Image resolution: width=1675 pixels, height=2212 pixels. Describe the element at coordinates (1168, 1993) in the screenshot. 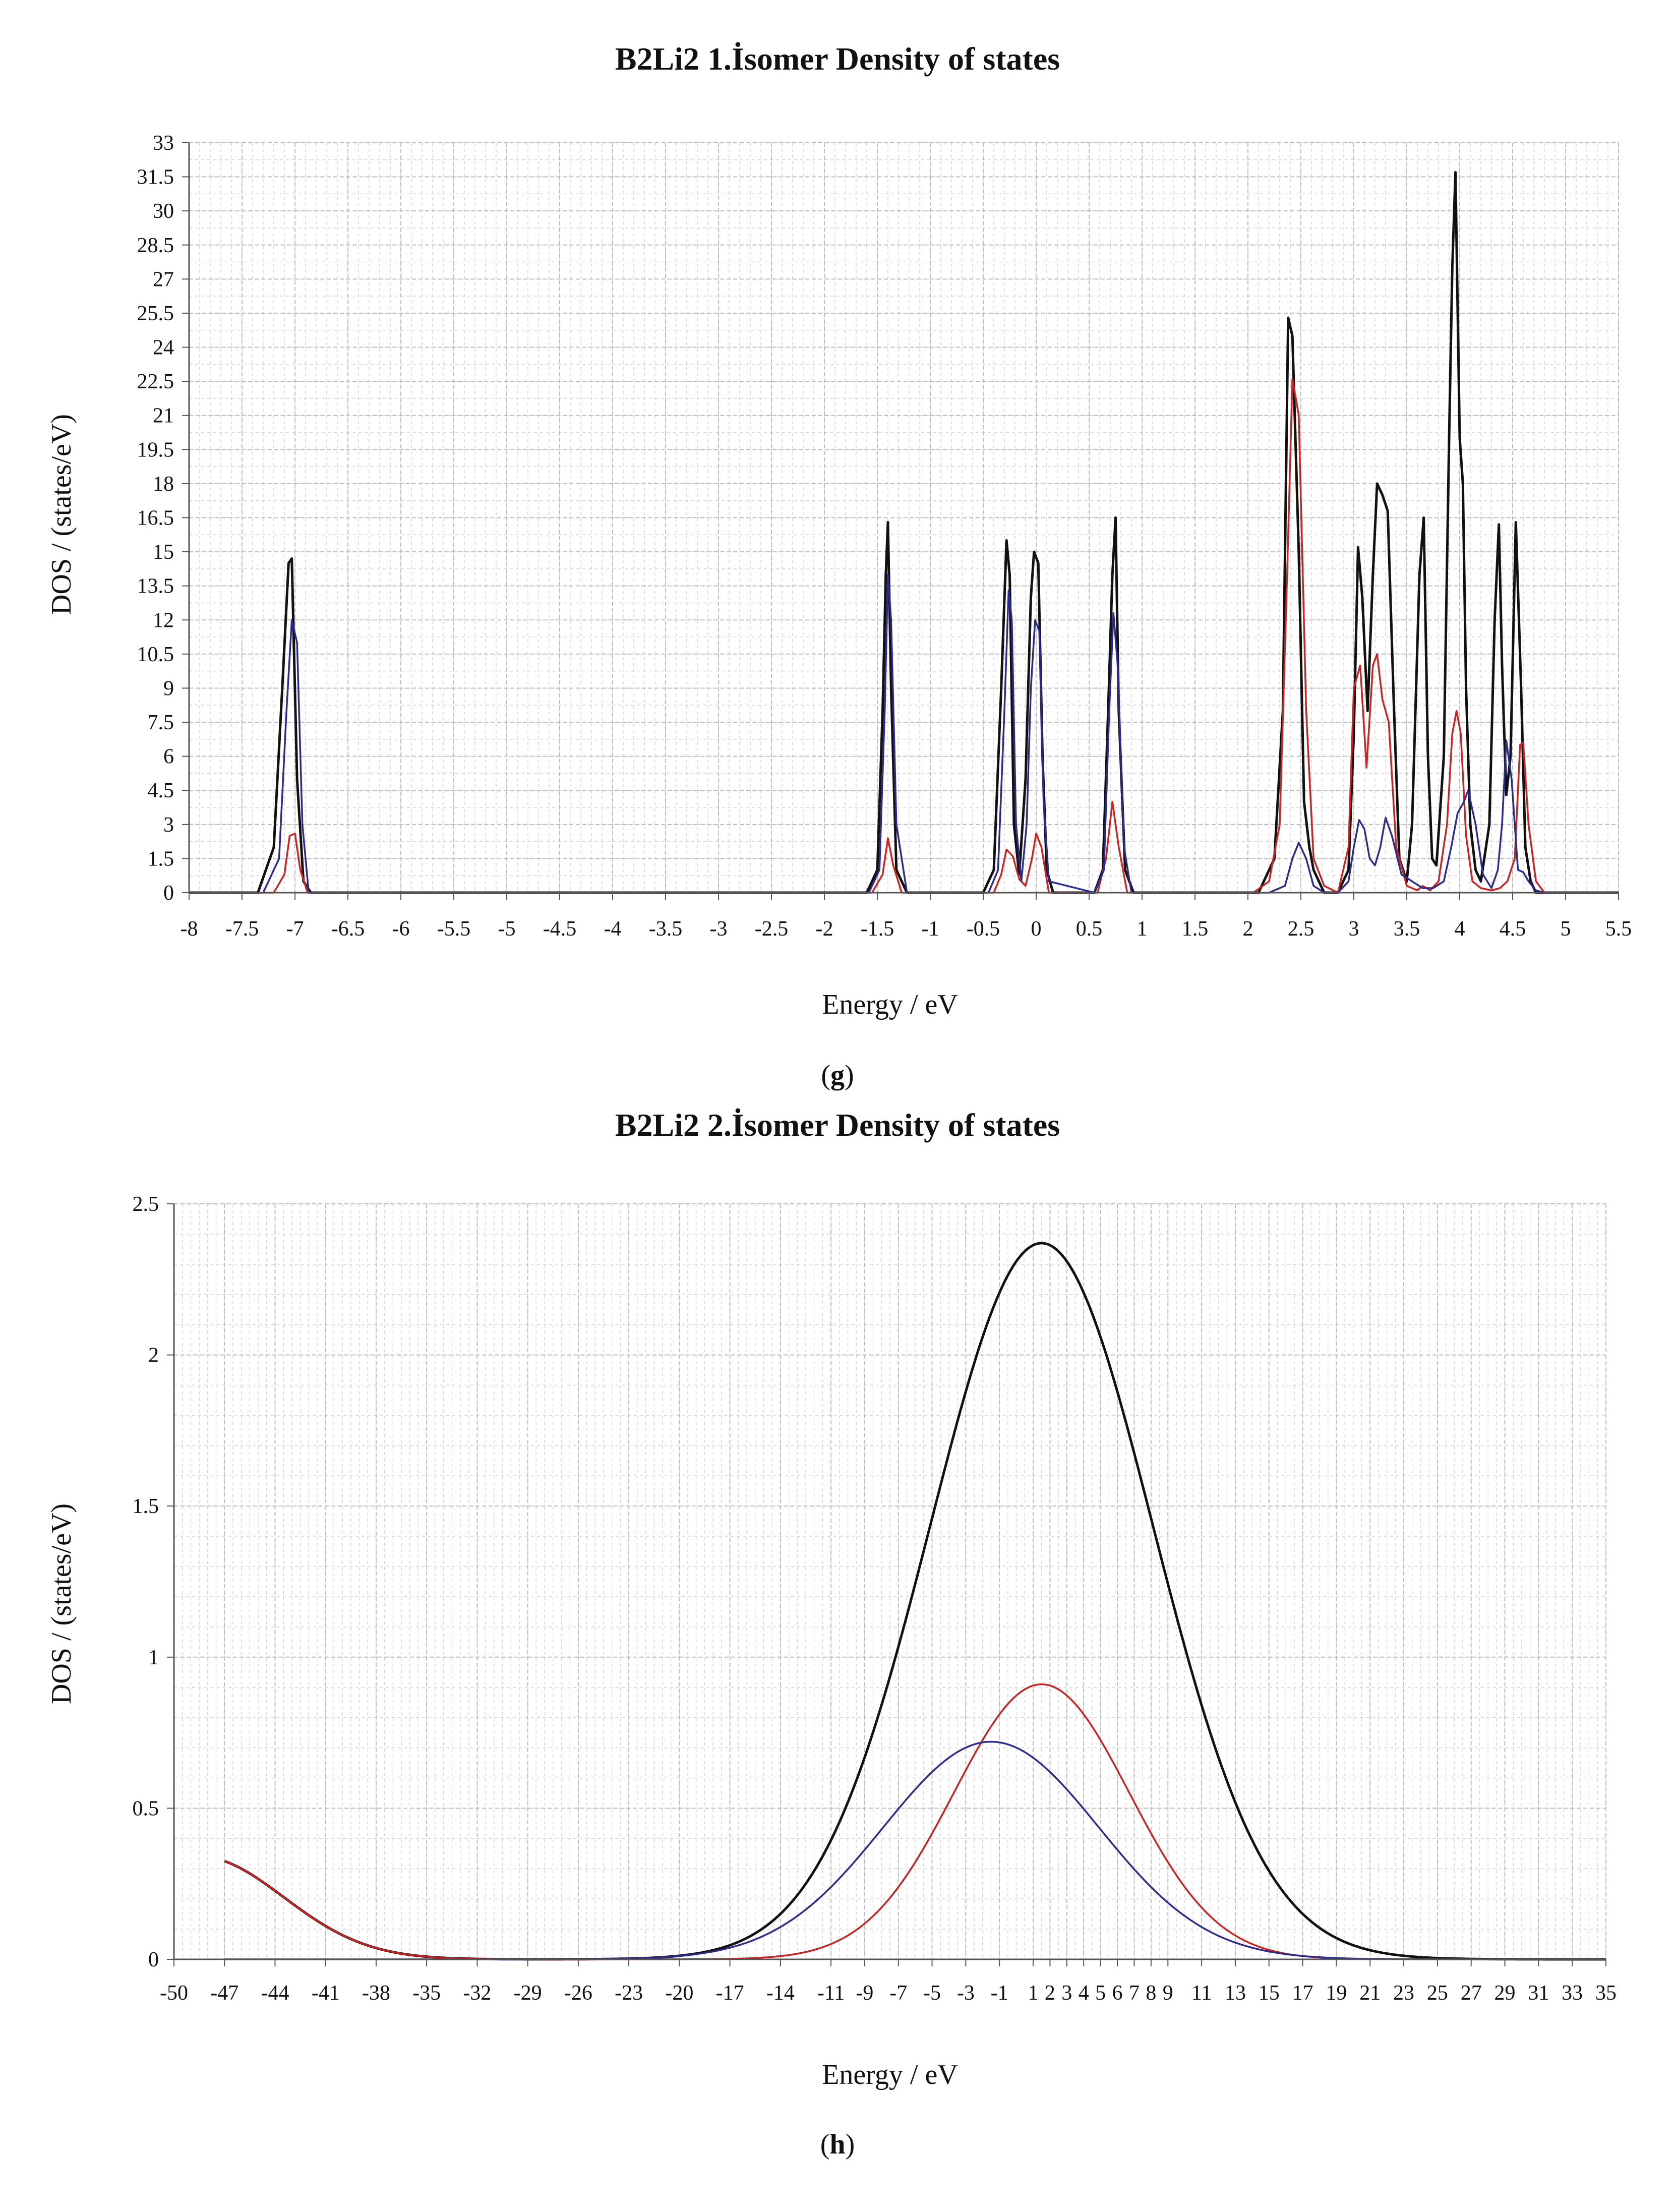

I see `x-tick-label: 9` at that location.